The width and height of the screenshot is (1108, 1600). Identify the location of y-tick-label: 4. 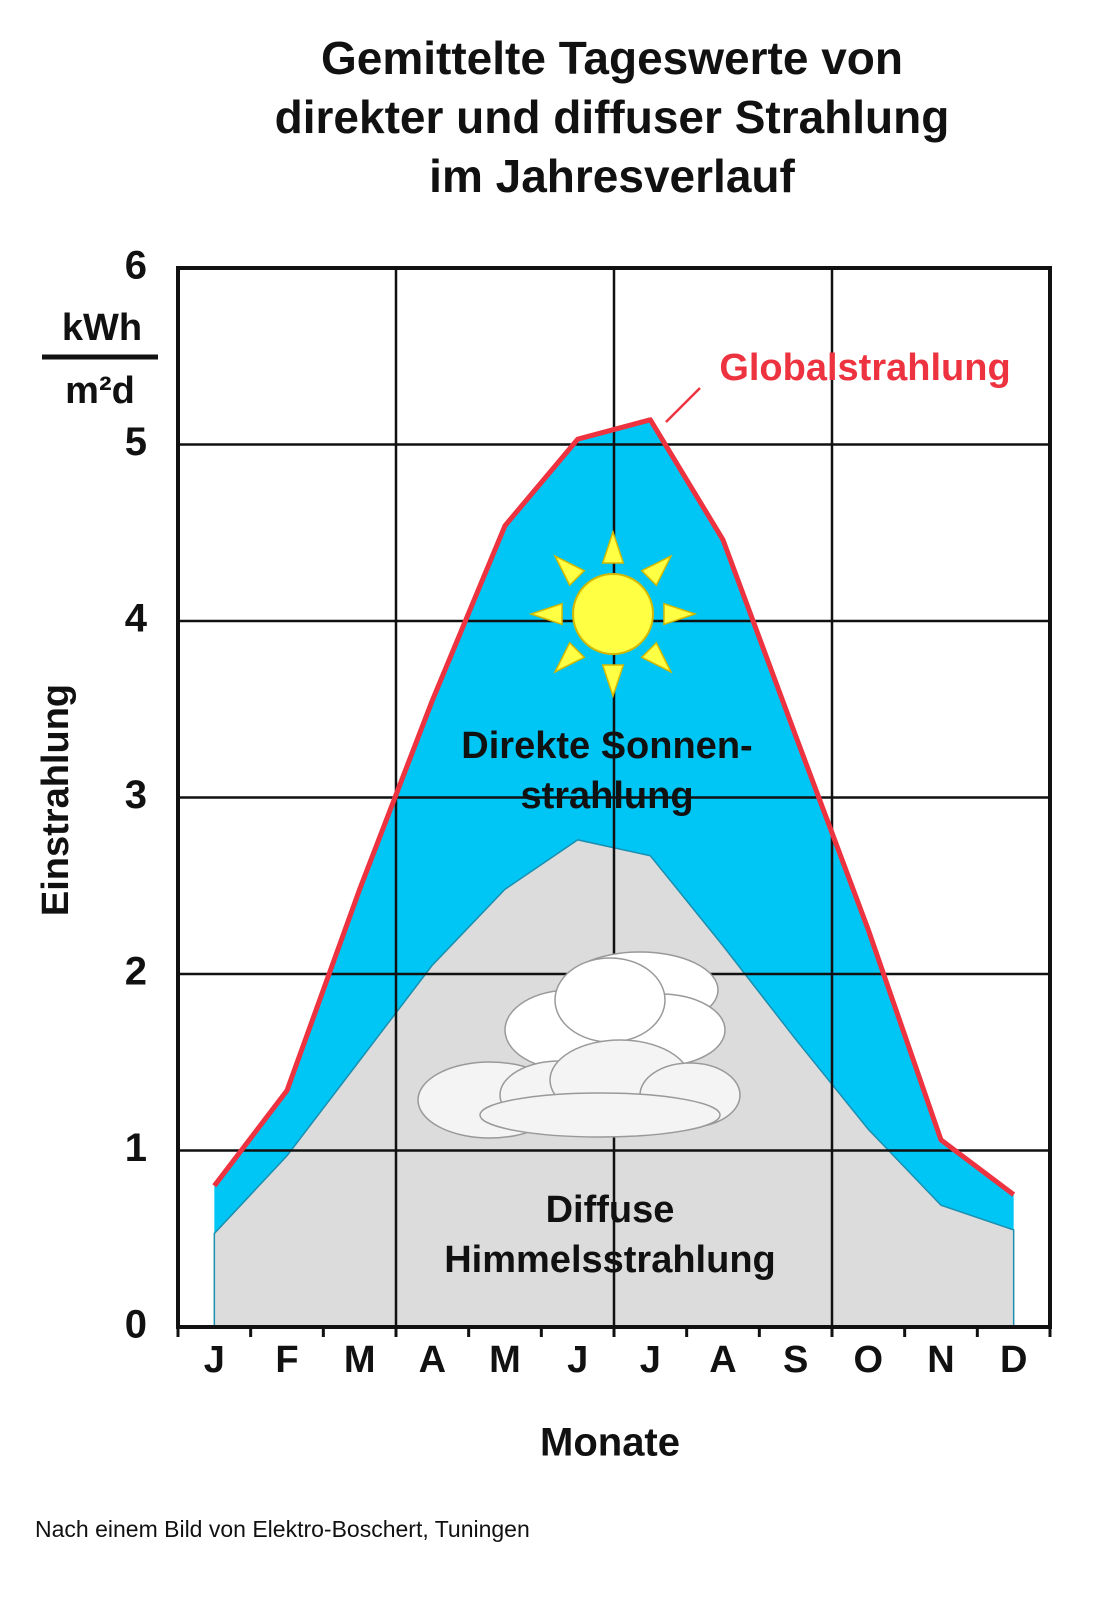
(136, 619).